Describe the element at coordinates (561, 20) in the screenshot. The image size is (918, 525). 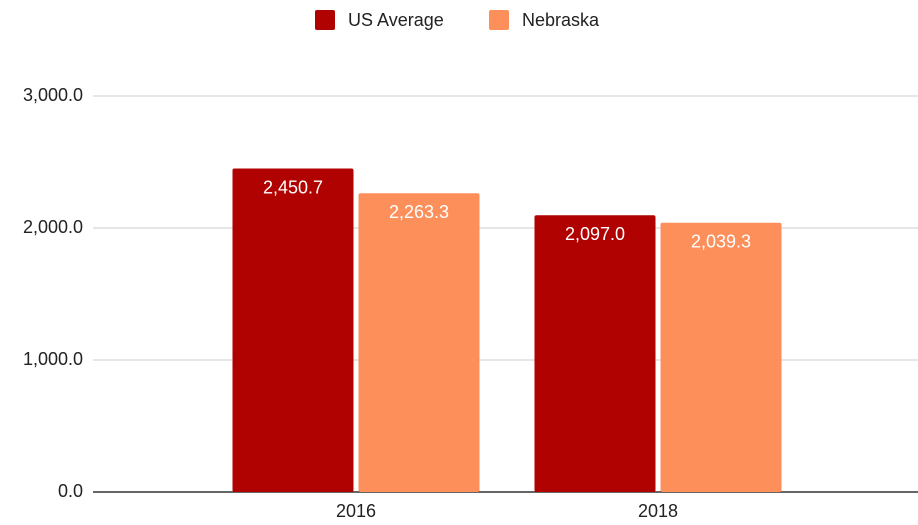
I see `legend-label: Nebraska` at that location.